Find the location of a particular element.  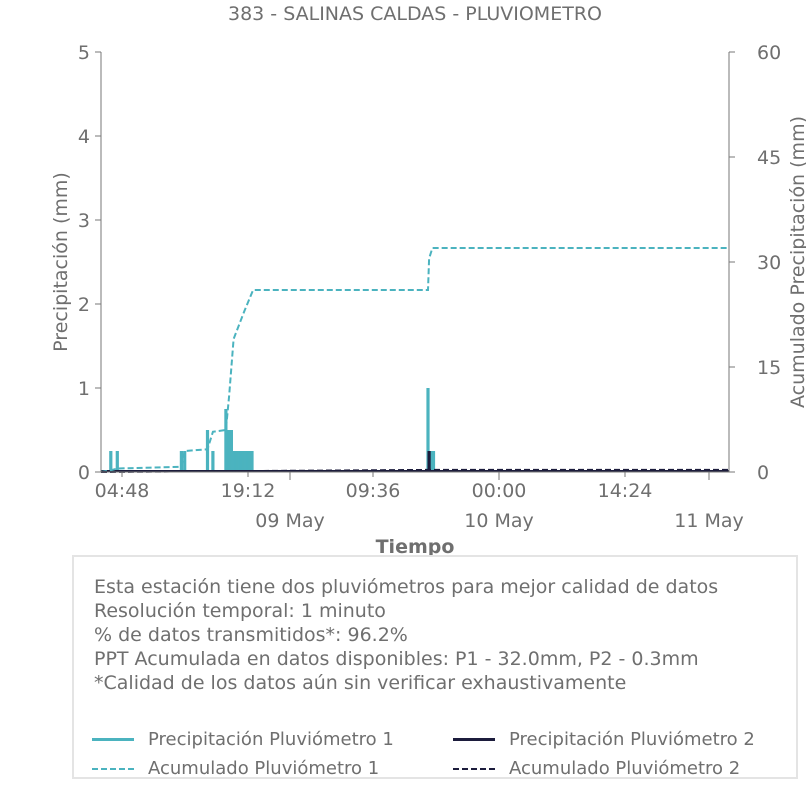

y-tick-label-5: 5 is located at coordinates (84, 53).